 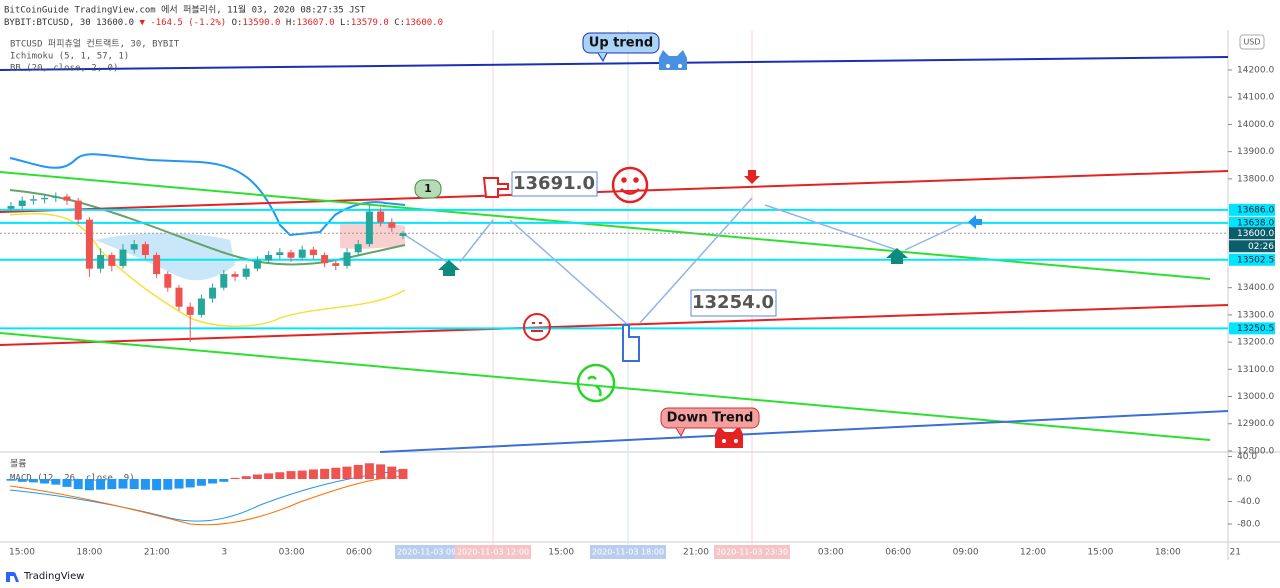 What do you see at coordinates (399, 23) in the screenshot?
I see `label: C:` at bounding box center [399, 23].